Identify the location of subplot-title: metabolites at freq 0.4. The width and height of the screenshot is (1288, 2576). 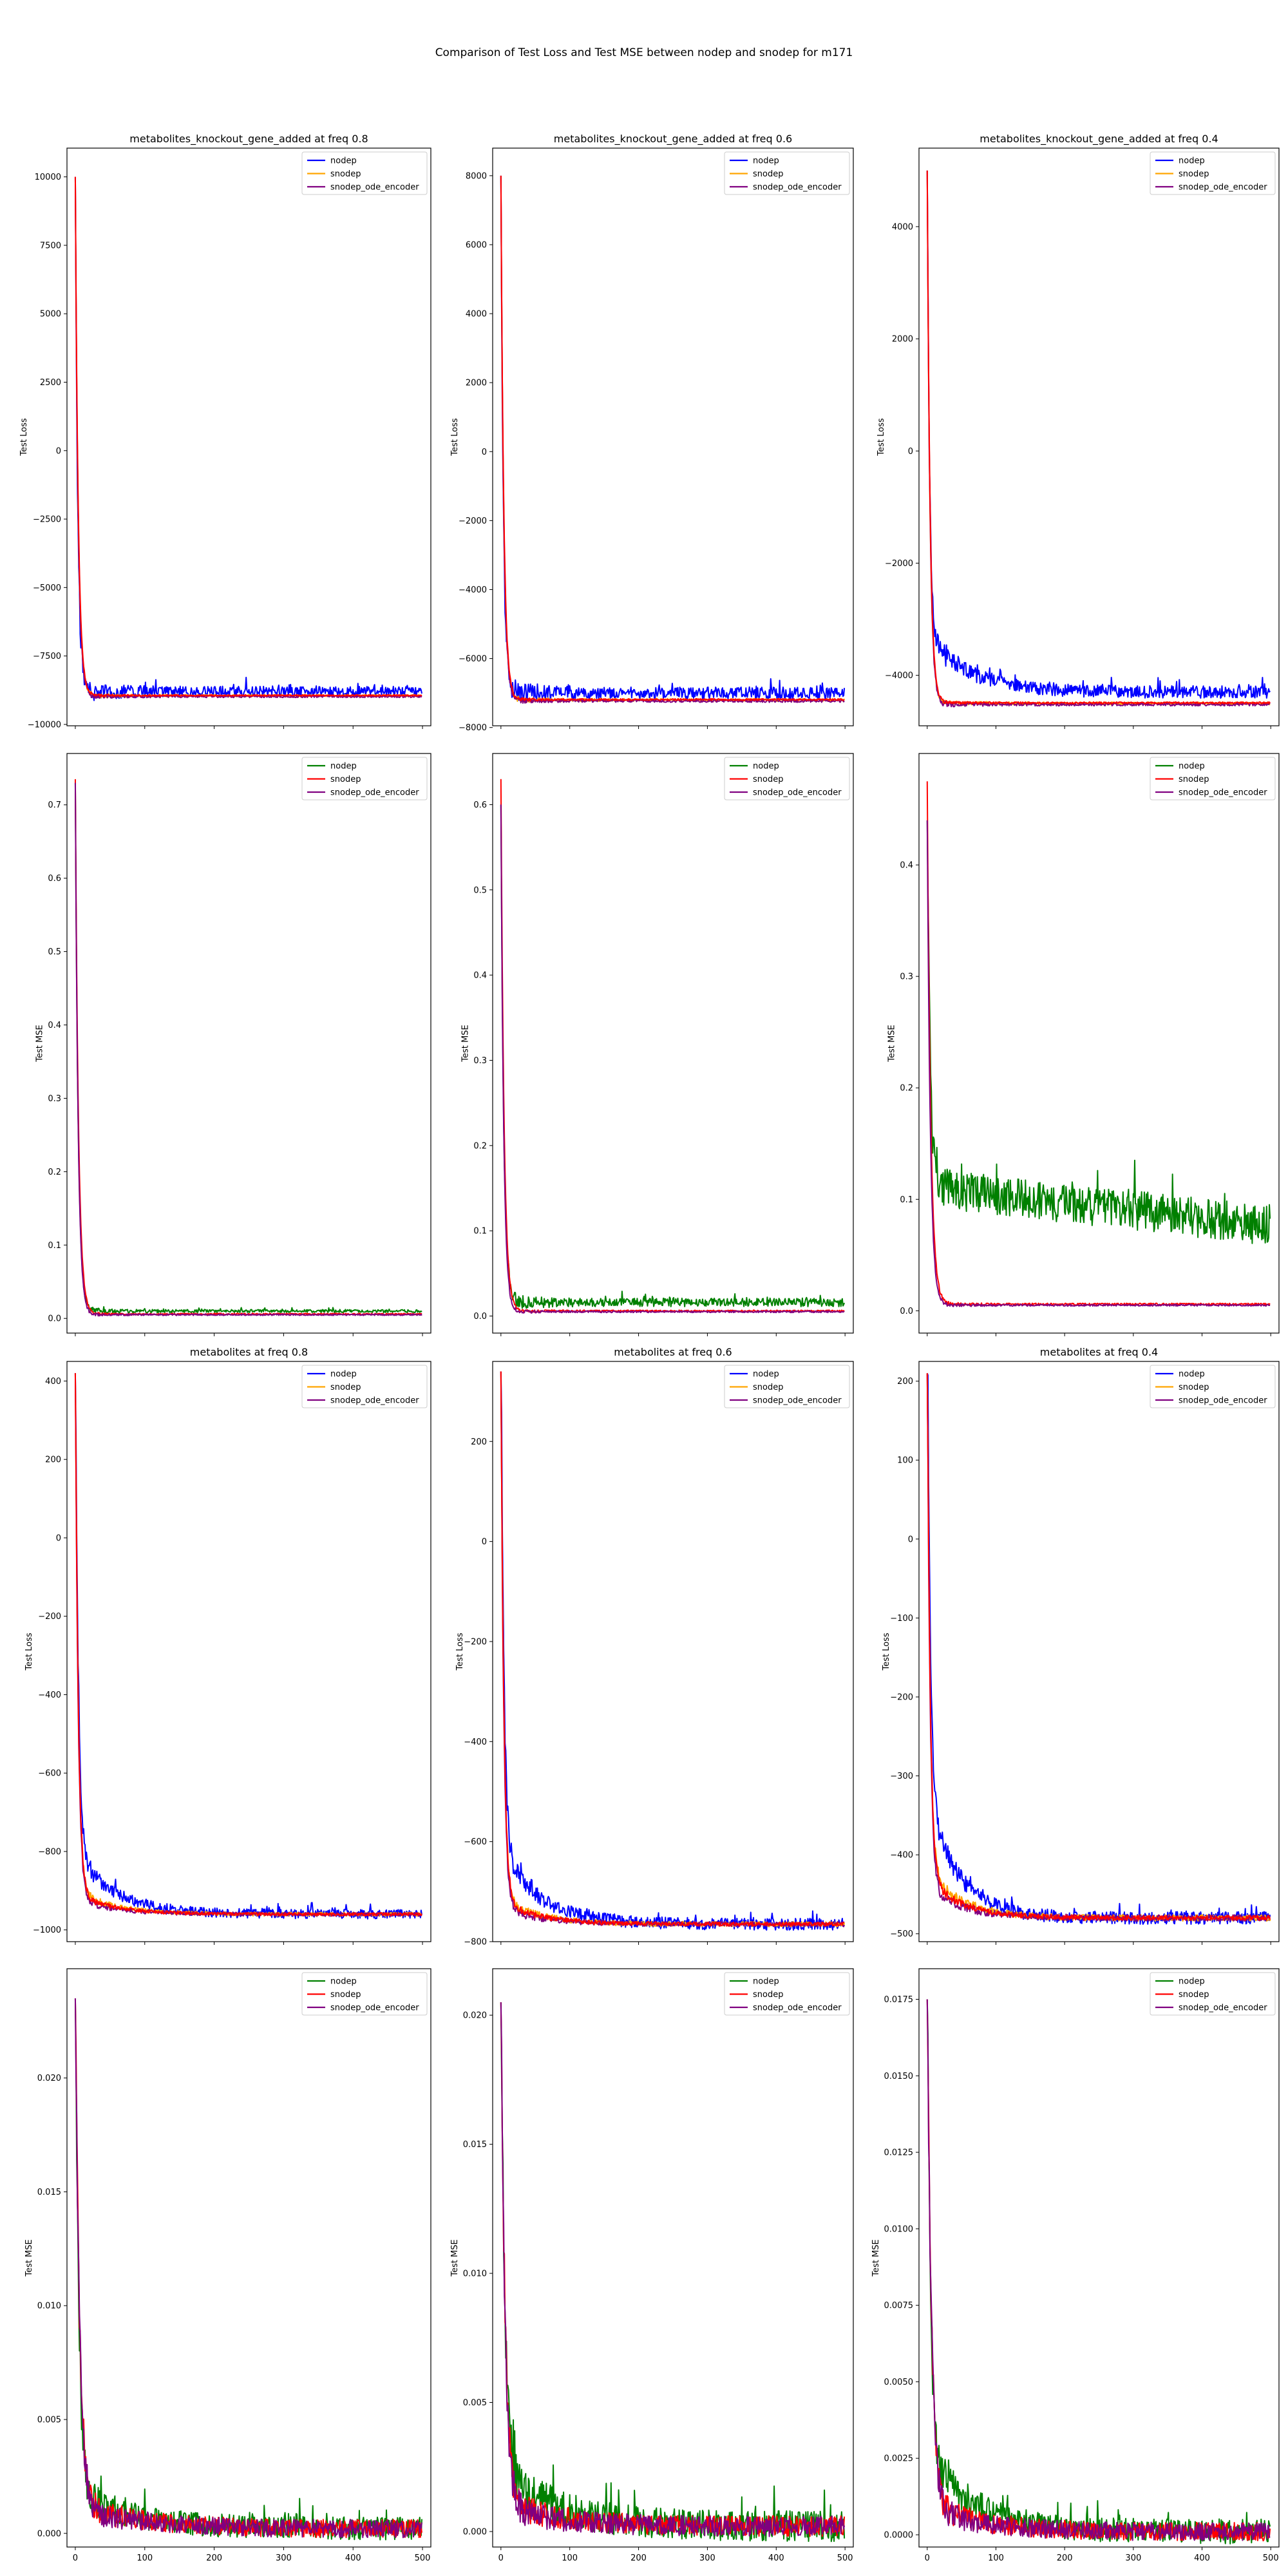
(1099, 1352).